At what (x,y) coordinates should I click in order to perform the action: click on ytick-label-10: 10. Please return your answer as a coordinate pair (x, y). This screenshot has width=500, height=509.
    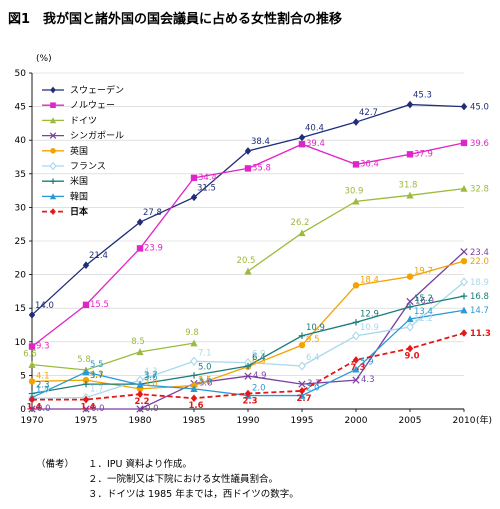
    Looking at the image, I should click on (21, 343).